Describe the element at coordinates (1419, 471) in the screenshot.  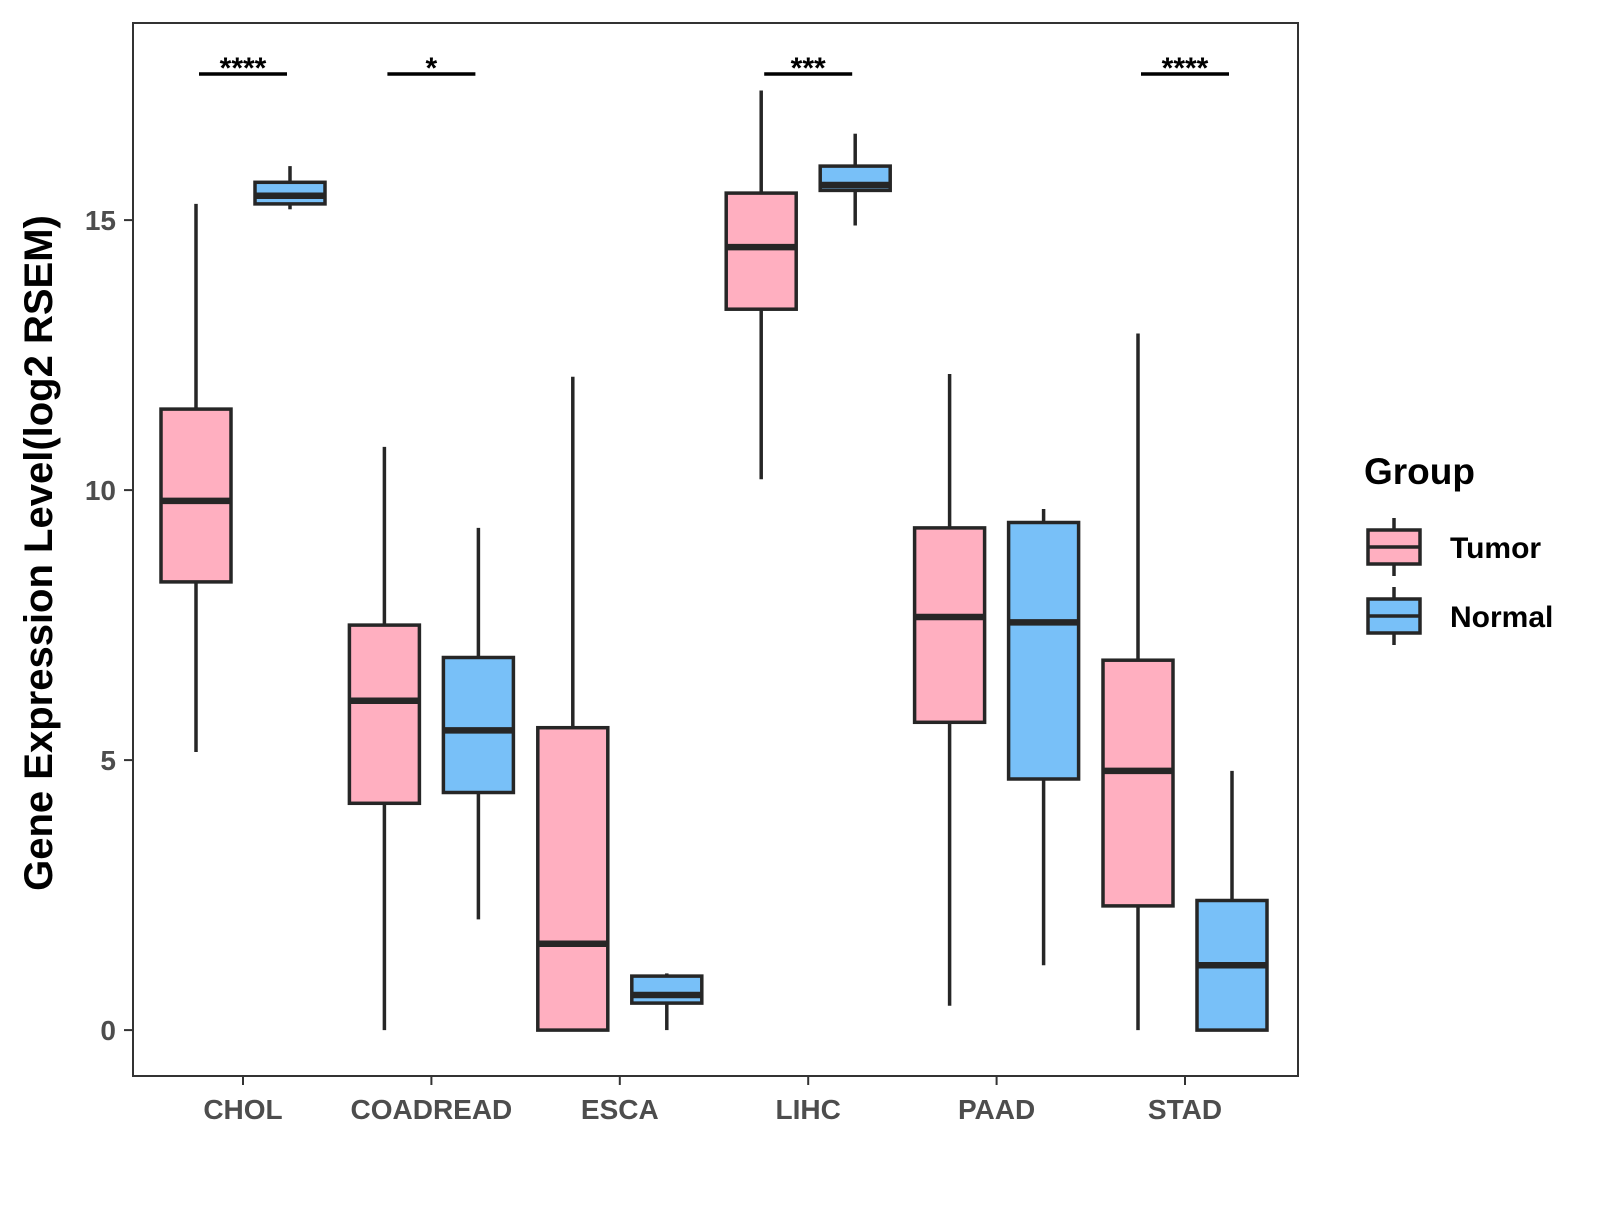
I see `legend-title: Group` at that location.